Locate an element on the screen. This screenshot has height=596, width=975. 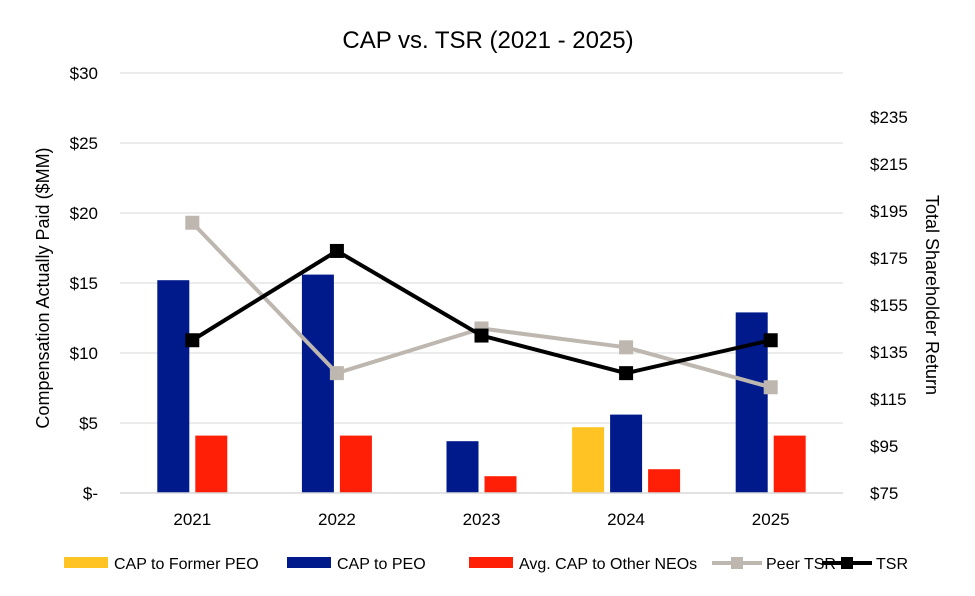
left-axis-ticks: $- $5 $10 $15 $20 $25 $30 is located at coordinates (84, 283).